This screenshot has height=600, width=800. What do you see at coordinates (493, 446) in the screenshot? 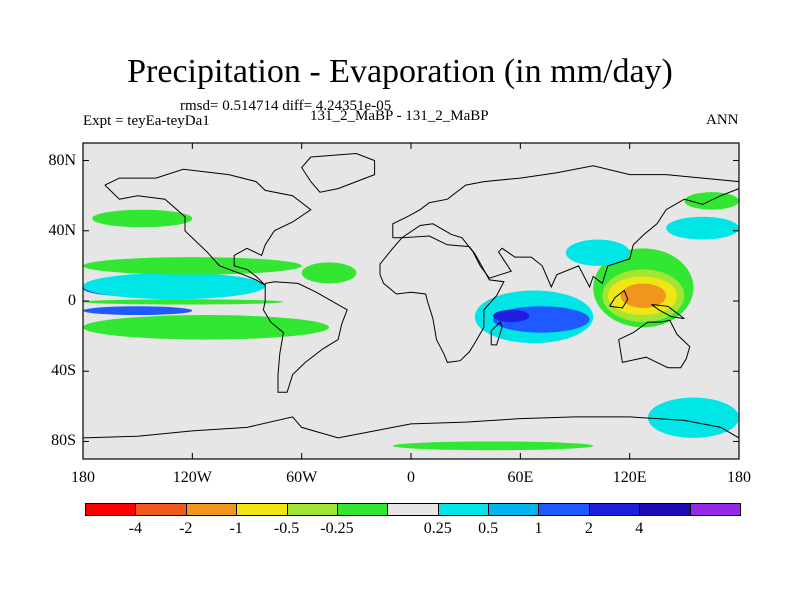
I see `anomaly-southern-ocean-green` at bounding box center [493, 446].